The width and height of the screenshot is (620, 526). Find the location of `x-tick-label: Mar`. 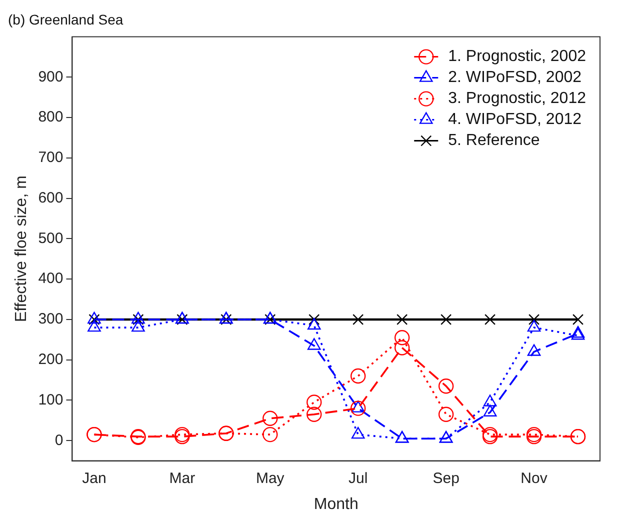

x-tick-label: Mar is located at coordinates (182, 478).